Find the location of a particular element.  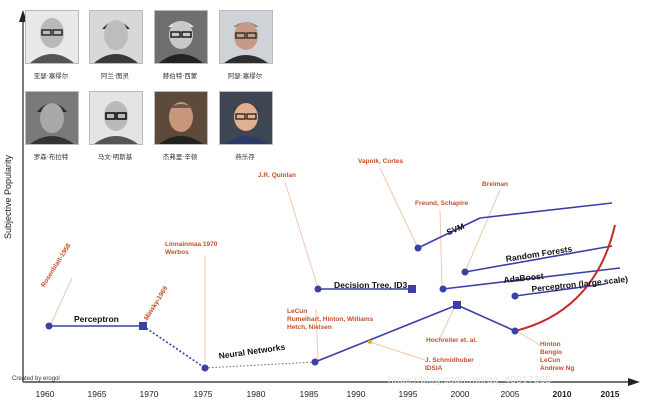

year-tick-2000: 2000 is located at coordinates (460, 394).